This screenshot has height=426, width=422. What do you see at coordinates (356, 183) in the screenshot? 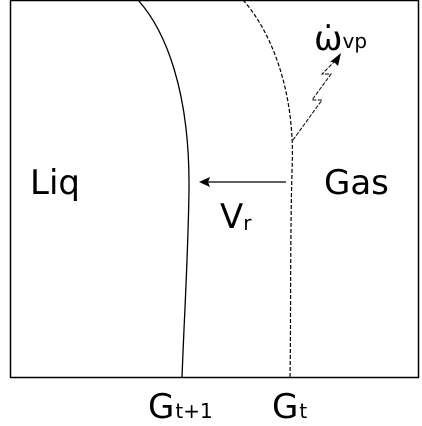
I see `gas-label: Gas` at bounding box center [356, 183].